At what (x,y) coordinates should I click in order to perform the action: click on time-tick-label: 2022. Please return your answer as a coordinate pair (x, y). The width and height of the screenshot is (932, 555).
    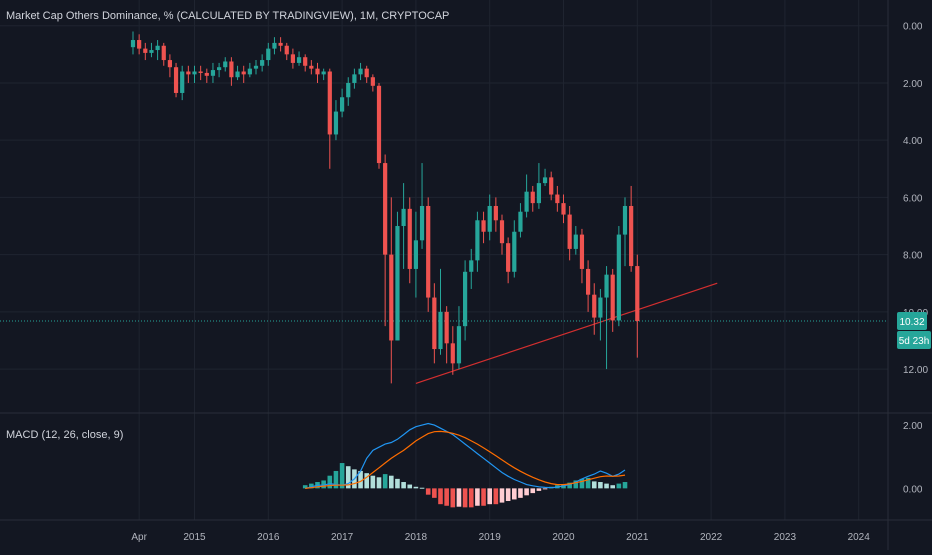
    Looking at the image, I should click on (711, 537).